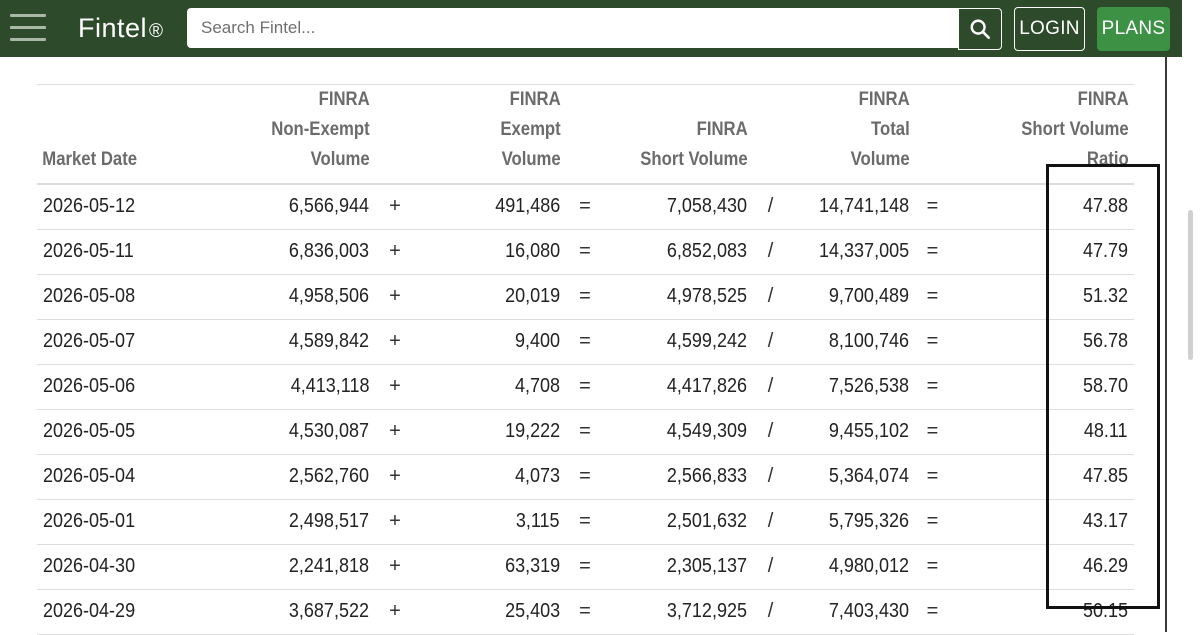 The width and height of the screenshot is (1200, 635). Describe the element at coordinates (328, 476) in the screenshot. I see `cell-non-exempt-volume-text: 2,562,760` at that location.